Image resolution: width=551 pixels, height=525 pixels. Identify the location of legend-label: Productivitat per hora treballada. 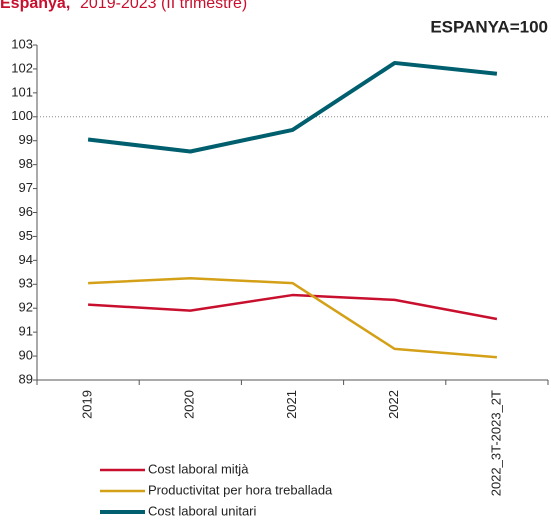
(240, 489).